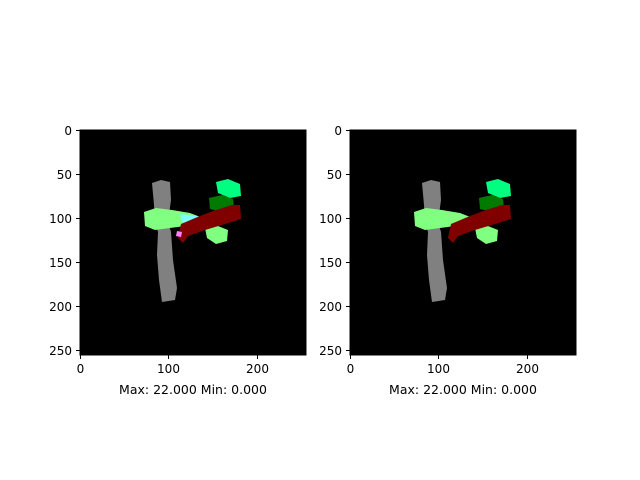 The width and height of the screenshot is (640, 480). Describe the element at coordinates (486, 235) in the screenshot. I see `right-light-green-lower` at that location.